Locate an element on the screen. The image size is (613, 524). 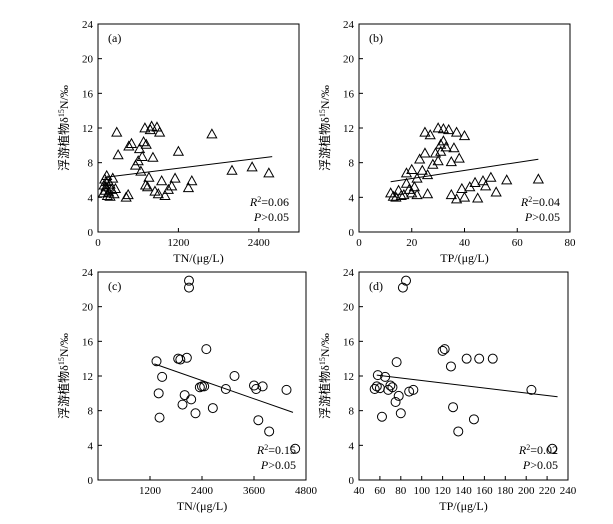
x-tick-label: 220 is located at coordinates (547, 491).